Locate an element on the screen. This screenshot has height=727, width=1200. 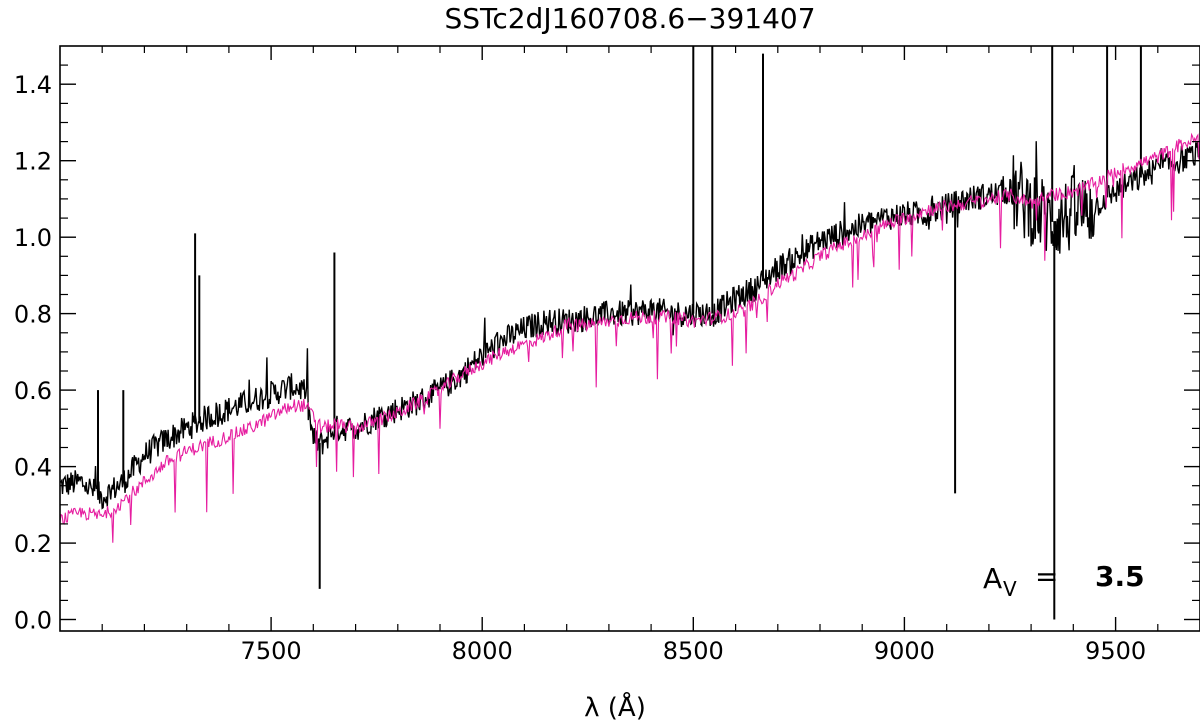
y-tick-label-0: 0.0 is located at coordinates (33, 621).